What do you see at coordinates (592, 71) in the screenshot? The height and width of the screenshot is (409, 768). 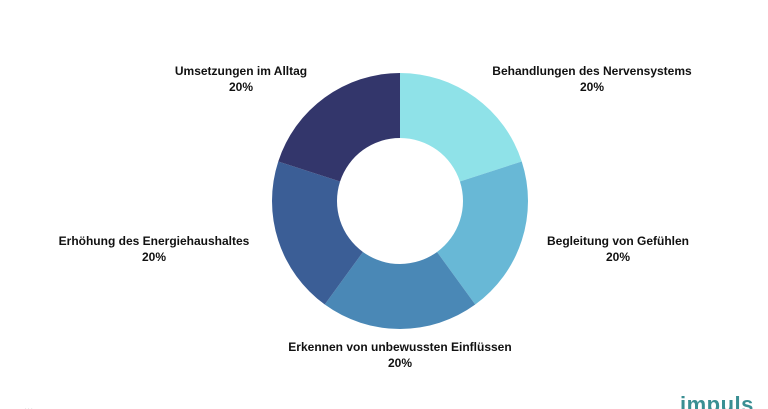 I see `slice-label-1: Behandlungen des Nervensystems` at bounding box center [592, 71].